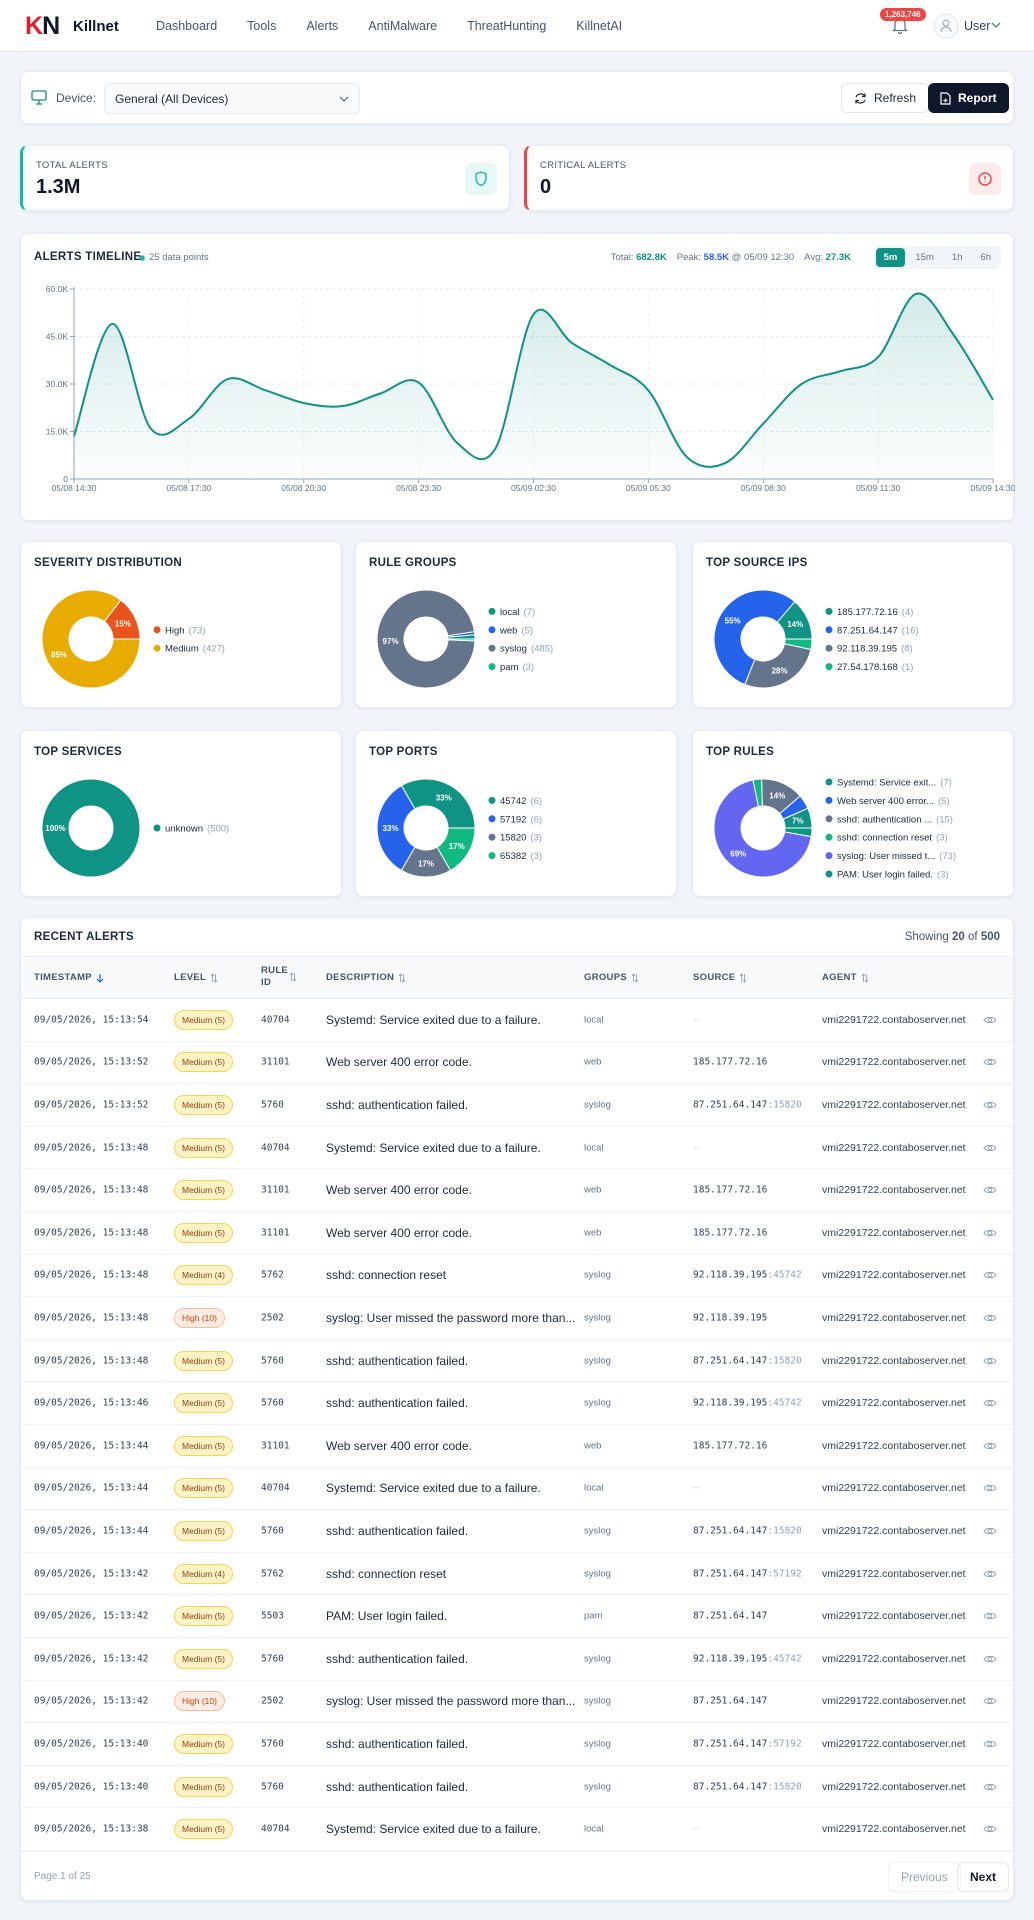  Describe the element at coordinates (69, 977) in the screenshot. I see `column-header: TIMESTAMP` at that location.